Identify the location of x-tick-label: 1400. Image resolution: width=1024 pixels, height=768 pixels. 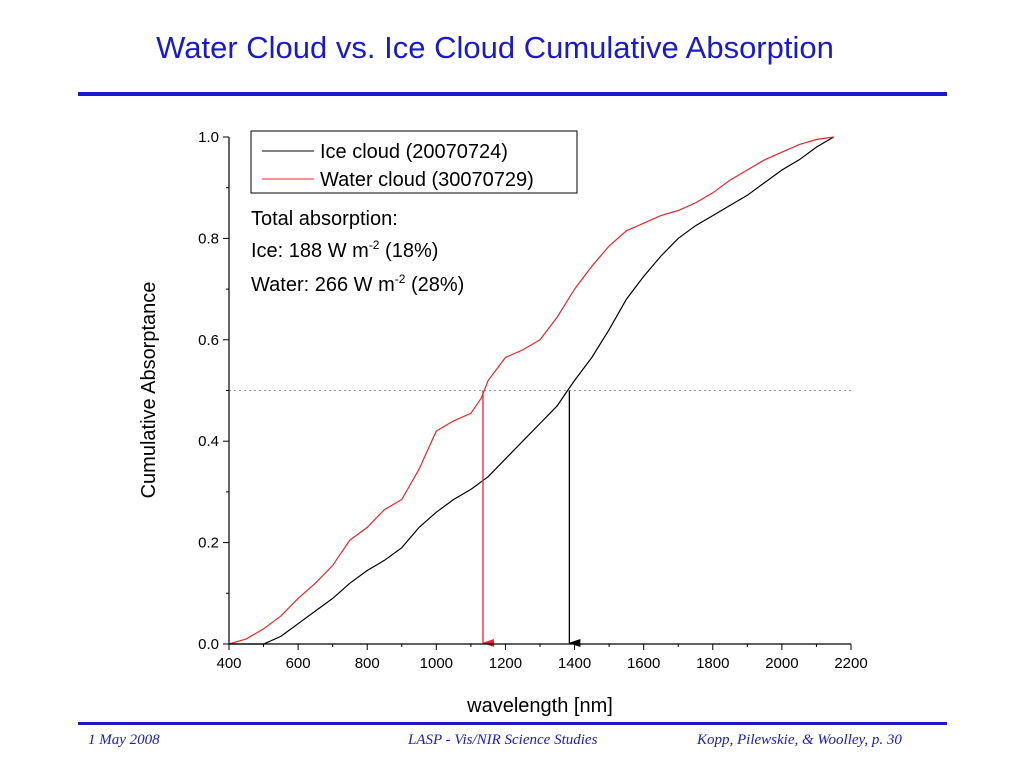
(574, 663).